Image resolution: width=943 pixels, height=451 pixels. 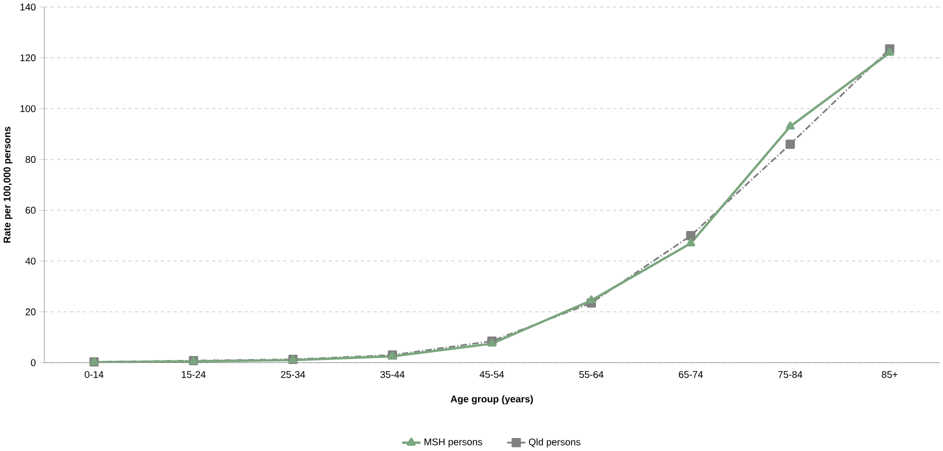 I want to click on y-tick-label: 0, so click(x=33, y=362).